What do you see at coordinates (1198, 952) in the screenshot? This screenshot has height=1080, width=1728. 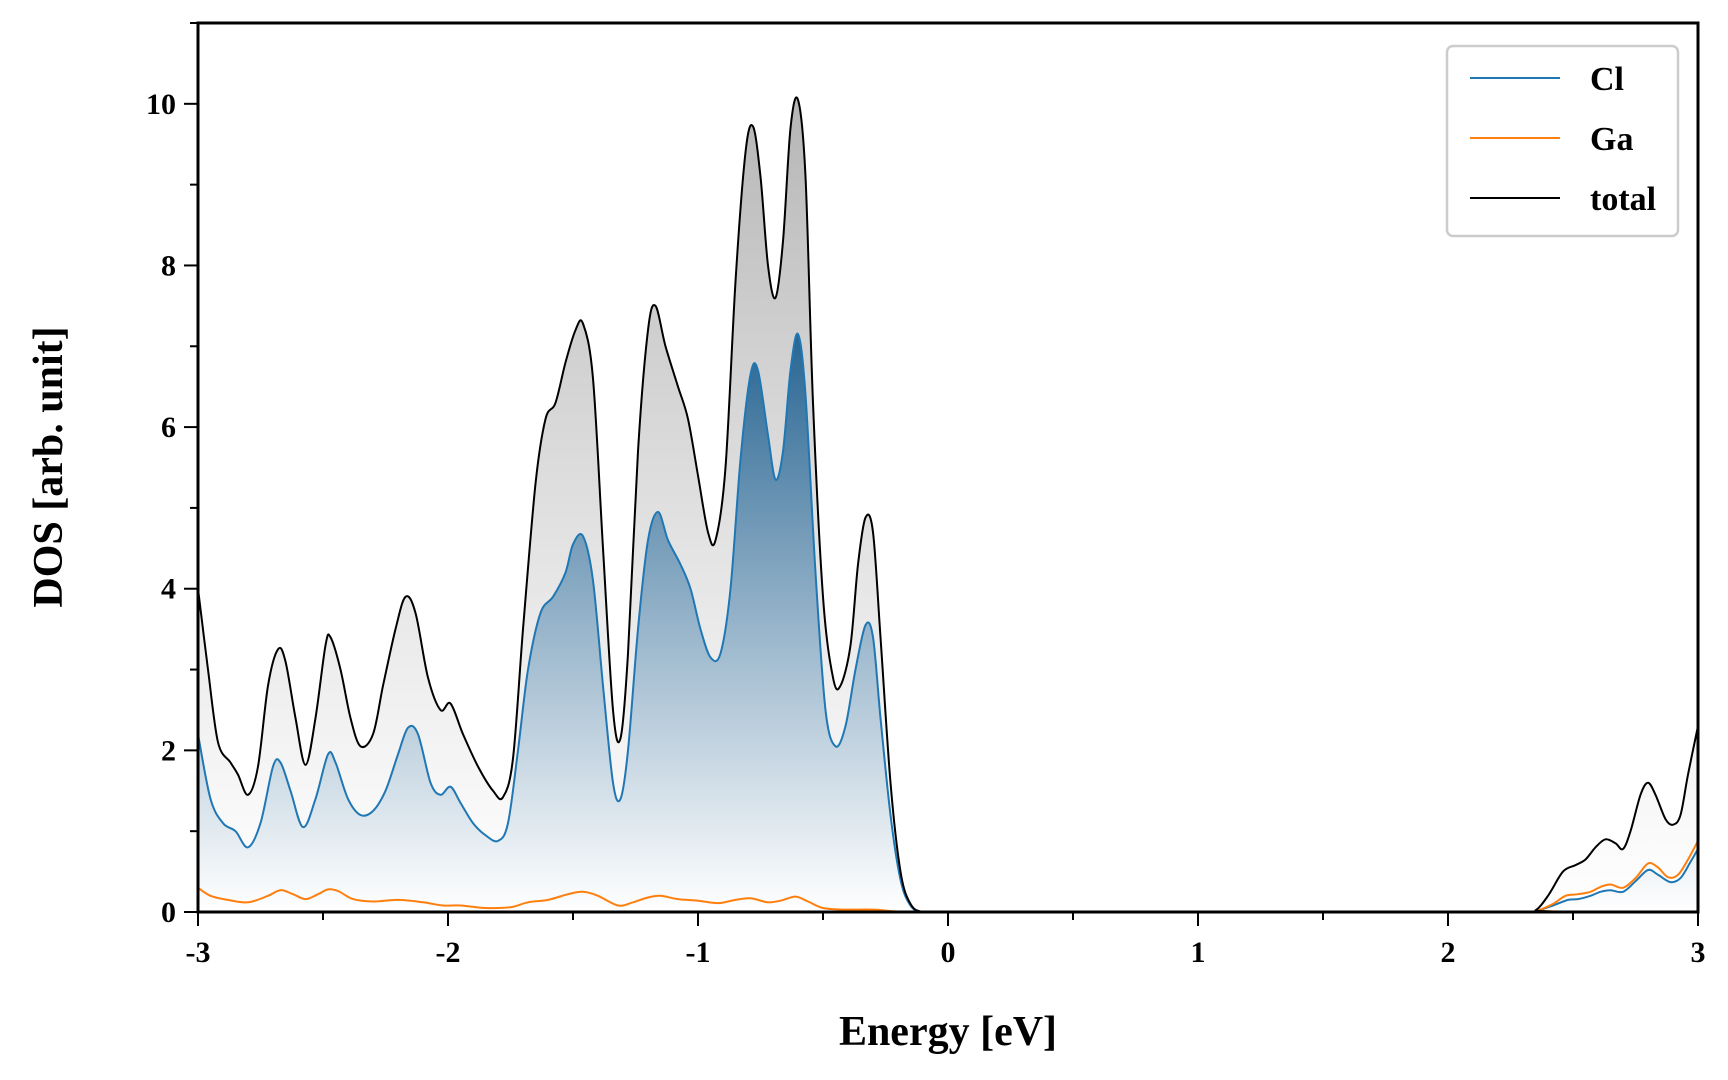 I see `x-tick-label: 1` at bounding box center [1198, 952].